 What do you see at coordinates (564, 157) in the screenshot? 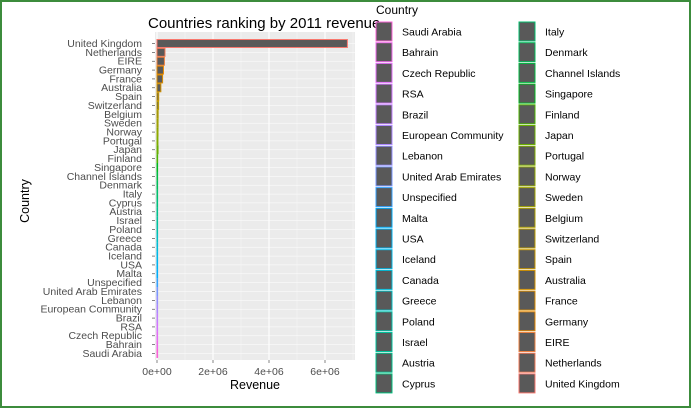
I see `legend-label: Portugal` at bounding box center [564, 157].